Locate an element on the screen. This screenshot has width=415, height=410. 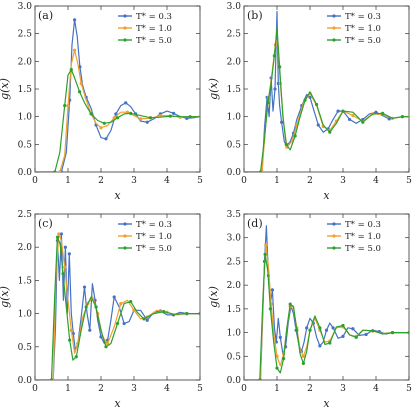
y-tick-label: 2.0 is located at coordinates (234, 62).